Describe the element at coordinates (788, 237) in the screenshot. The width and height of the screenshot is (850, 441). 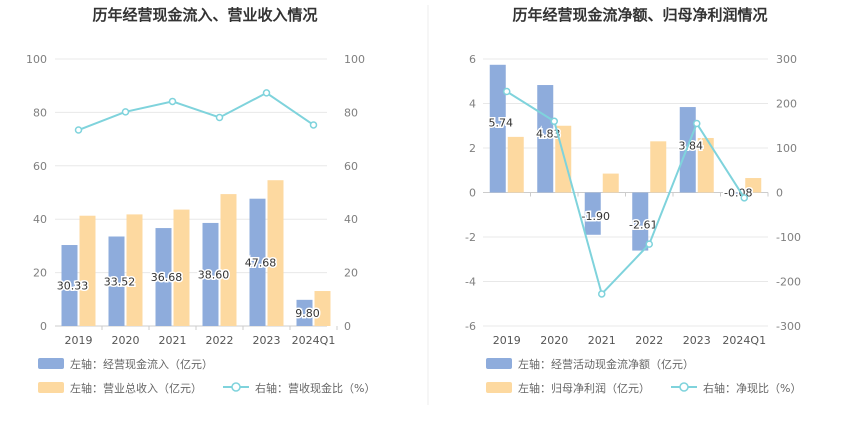
I see `right-axis-tick: -100` at that location.